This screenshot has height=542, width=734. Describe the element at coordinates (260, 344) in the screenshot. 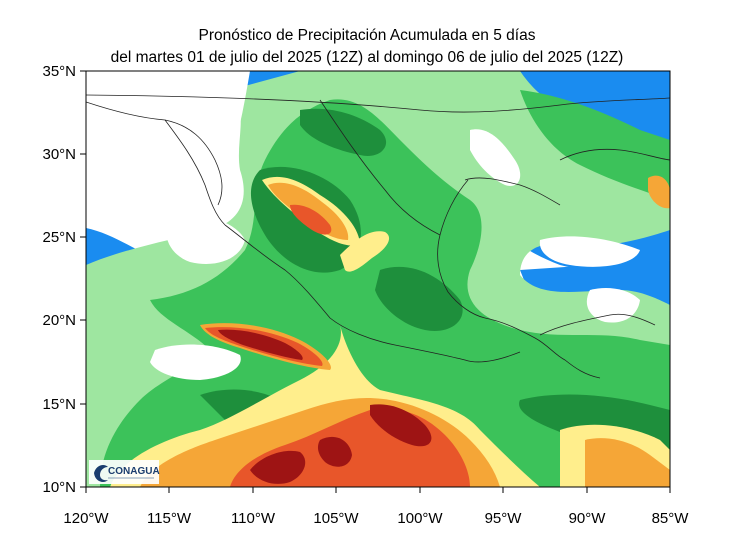

I see `precip-darkred-band` at that location.